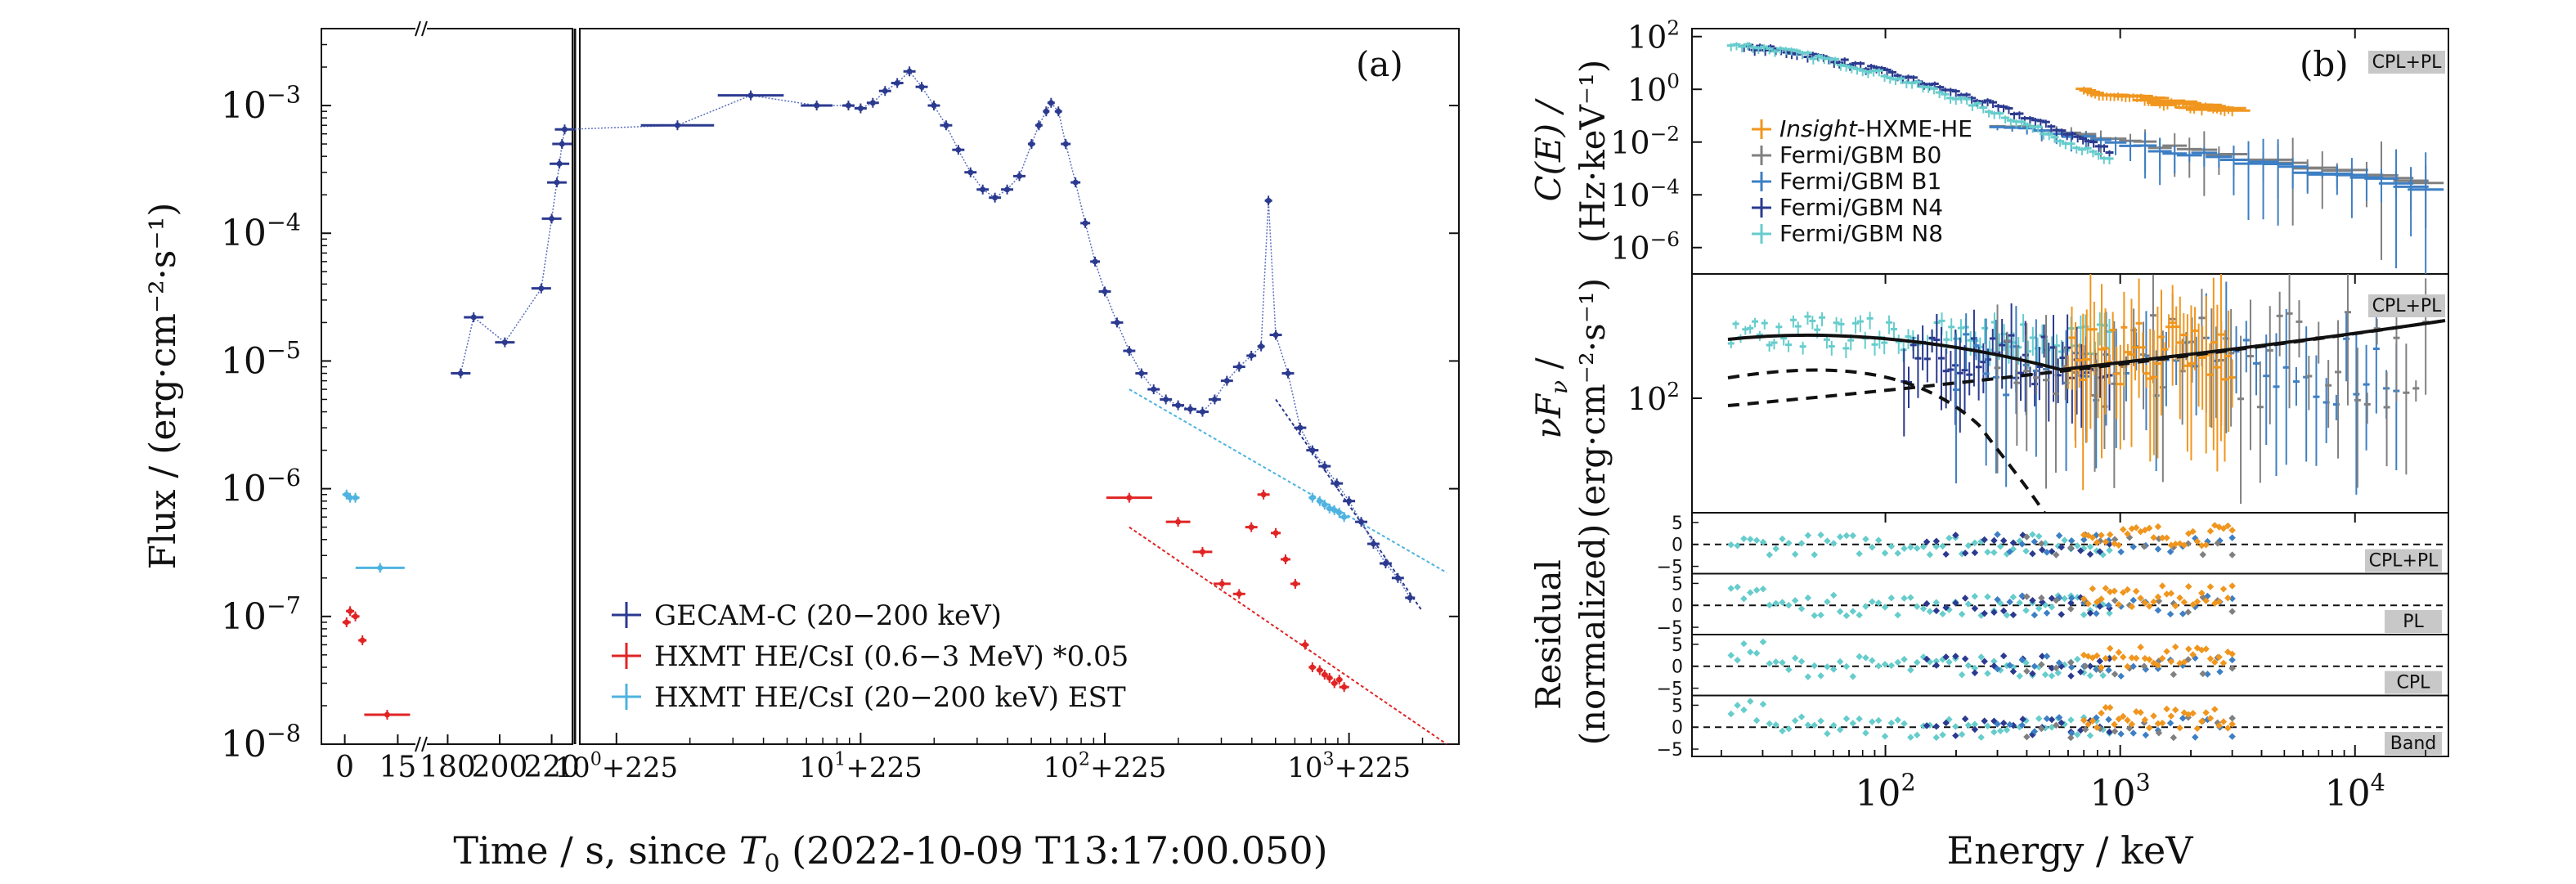 The width and height of the screenshot is (2576, 884). I want to click on residual-tick-label: 0, so click(1677, 546).